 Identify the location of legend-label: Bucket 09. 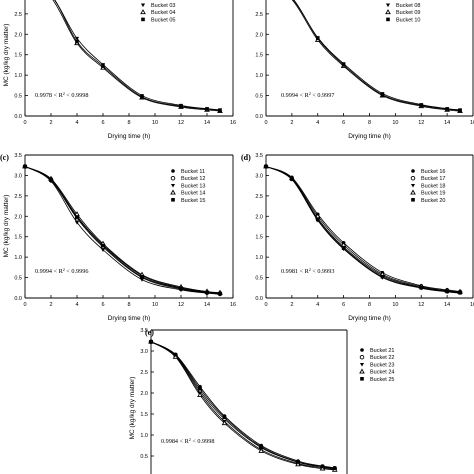
(408, 13).